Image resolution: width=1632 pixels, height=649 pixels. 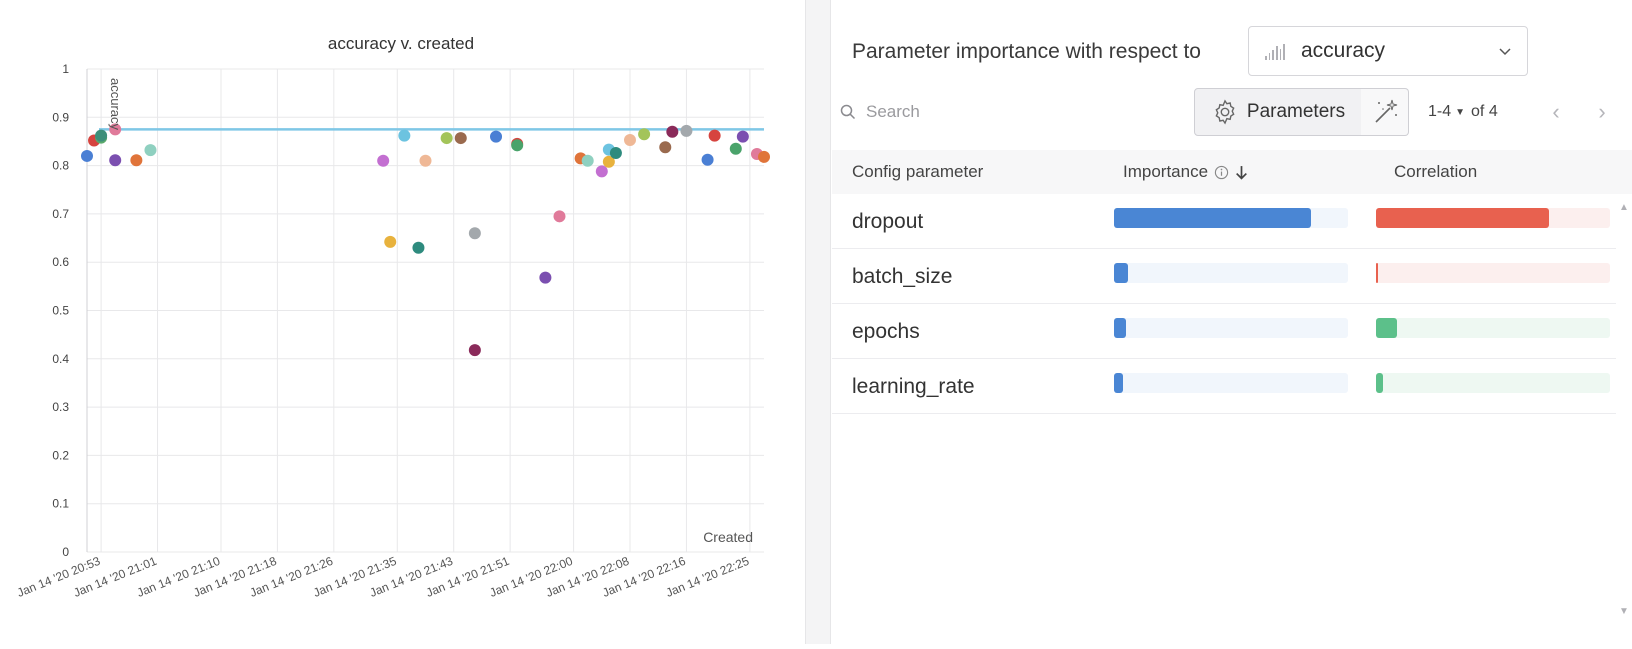 I want to click on scroll-up-icon: ▲, so click(x=1624, y=207).